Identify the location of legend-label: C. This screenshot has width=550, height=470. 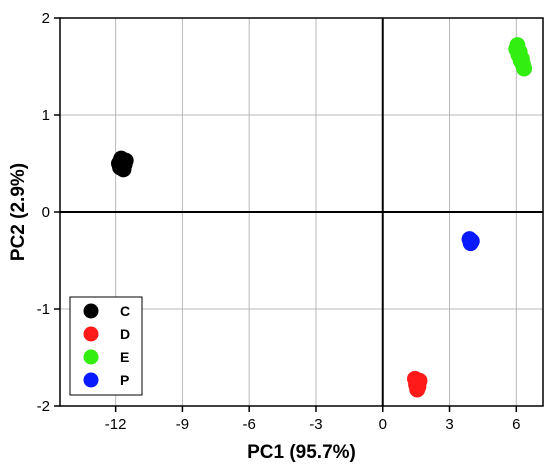
(125, 311).